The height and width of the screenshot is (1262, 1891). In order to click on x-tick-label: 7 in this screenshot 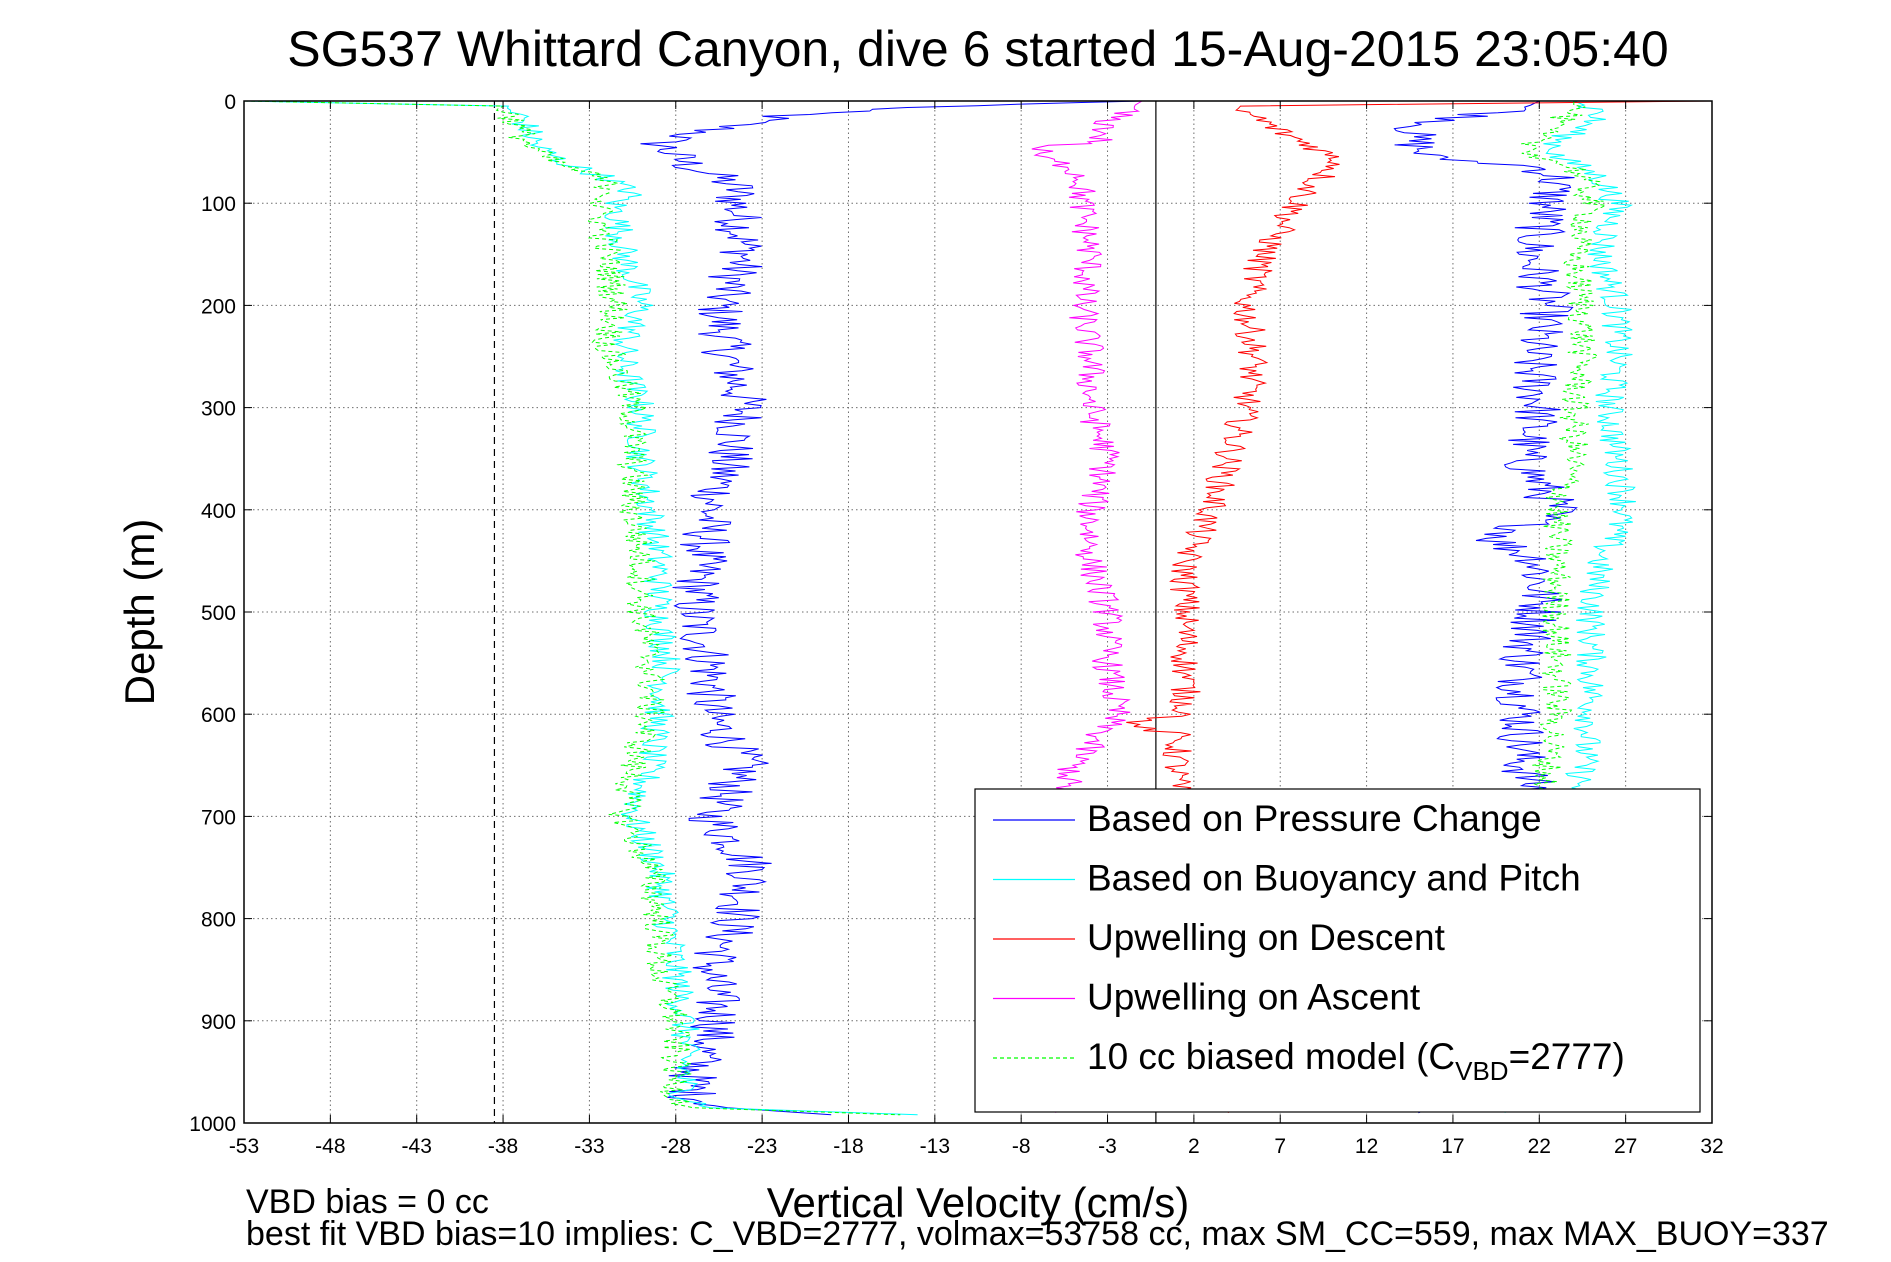, I will do `click(1280, 1146)`.